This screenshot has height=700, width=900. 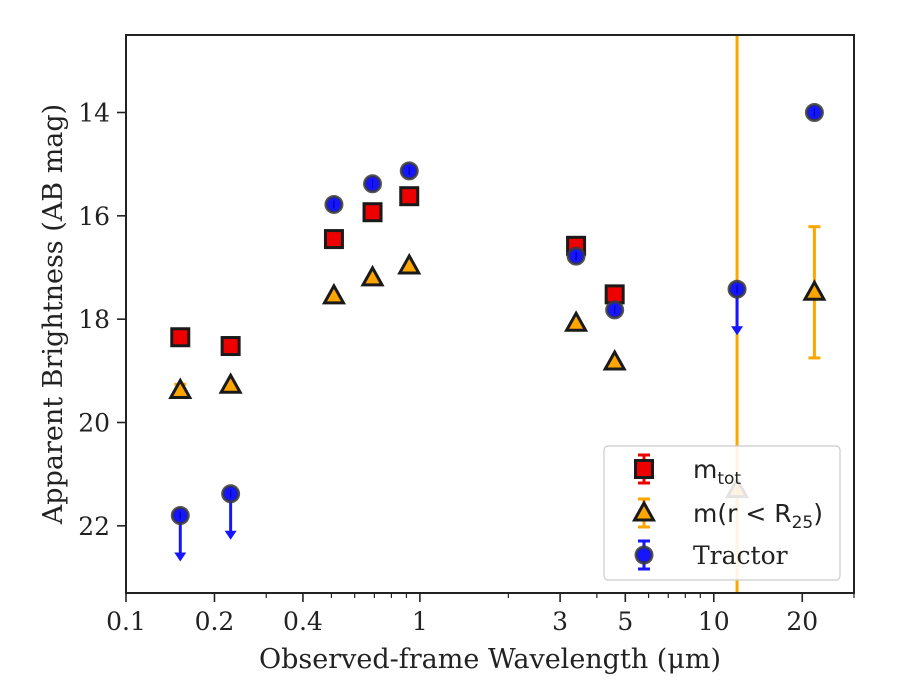 I want to click on y-tick-label: 20, so click(x=94, y=423).